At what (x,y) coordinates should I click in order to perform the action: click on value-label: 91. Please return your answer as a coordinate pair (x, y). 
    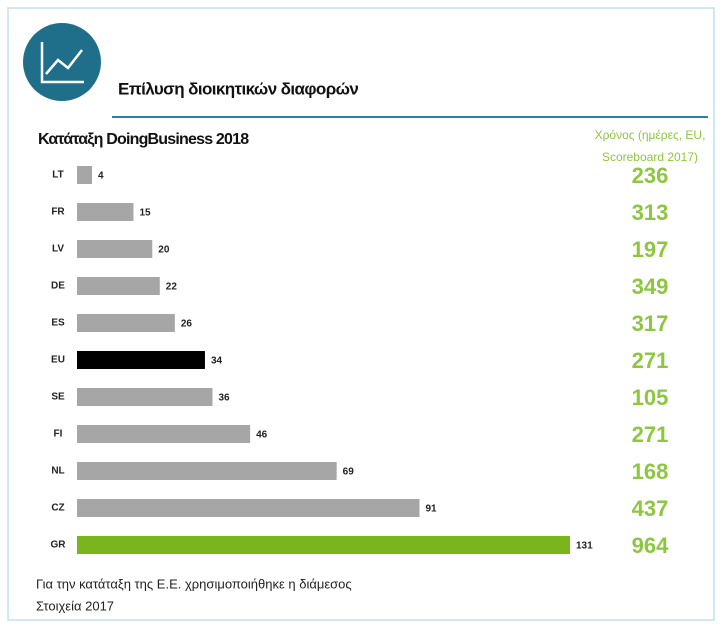
    Looking at the image, I should click on (431, 509).